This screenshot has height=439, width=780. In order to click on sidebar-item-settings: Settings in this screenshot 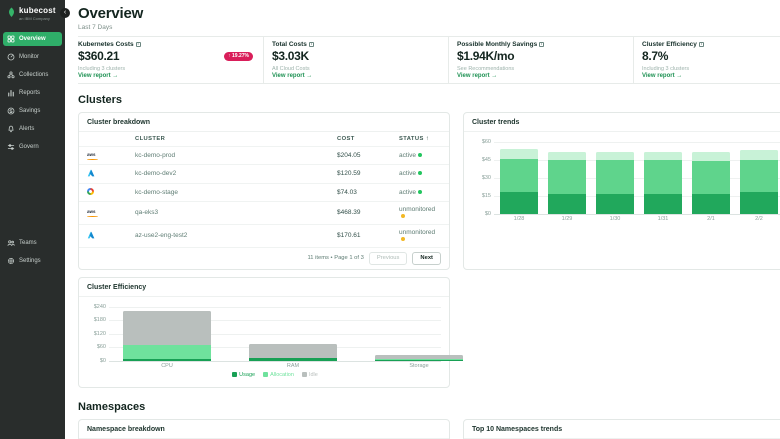, I will do `click(32, 261)`.